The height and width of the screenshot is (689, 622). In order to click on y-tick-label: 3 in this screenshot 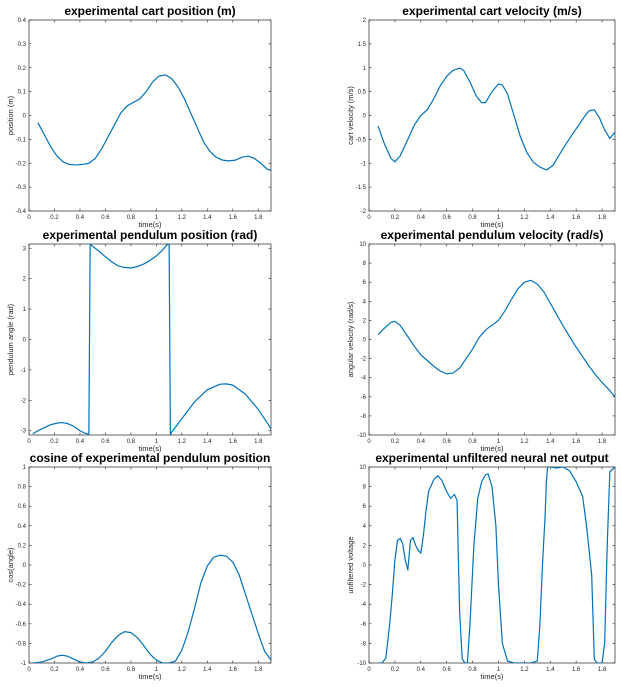, I will do `click(25, 249)`.